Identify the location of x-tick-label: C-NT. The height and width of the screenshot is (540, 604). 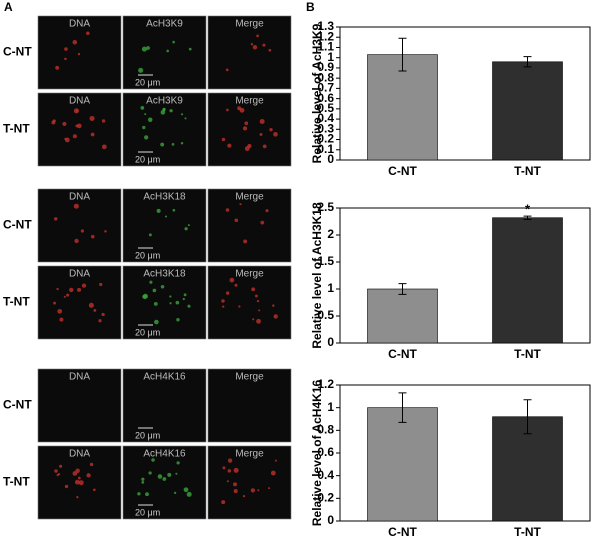
(402, 532).